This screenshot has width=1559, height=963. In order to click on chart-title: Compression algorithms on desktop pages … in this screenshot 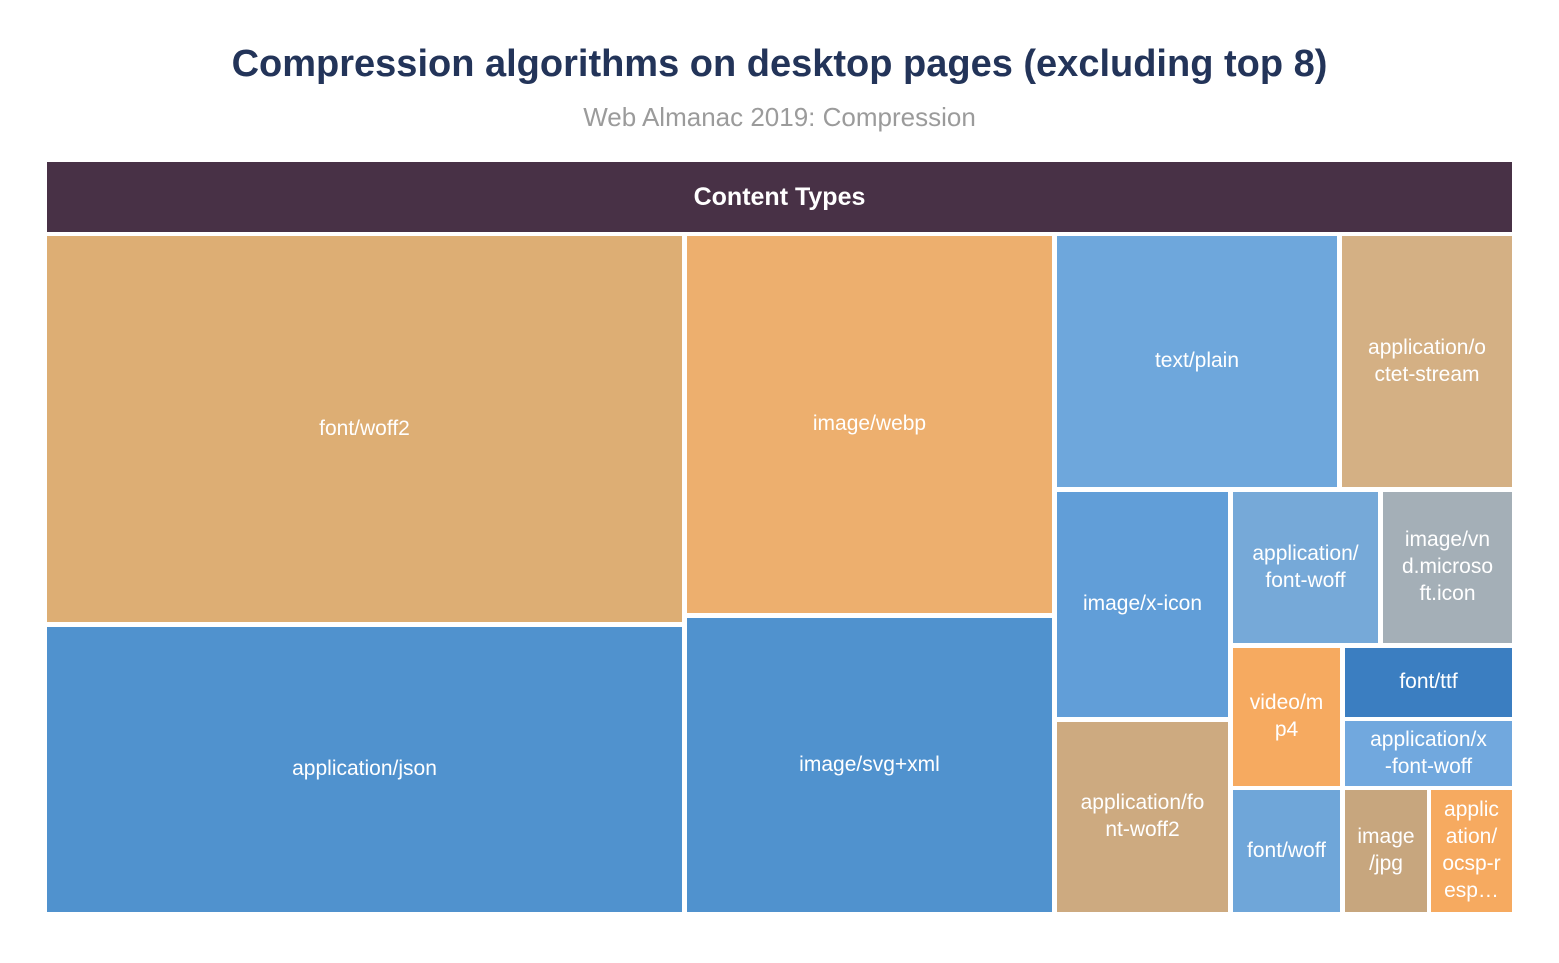, I will do `click(779, 64)`.